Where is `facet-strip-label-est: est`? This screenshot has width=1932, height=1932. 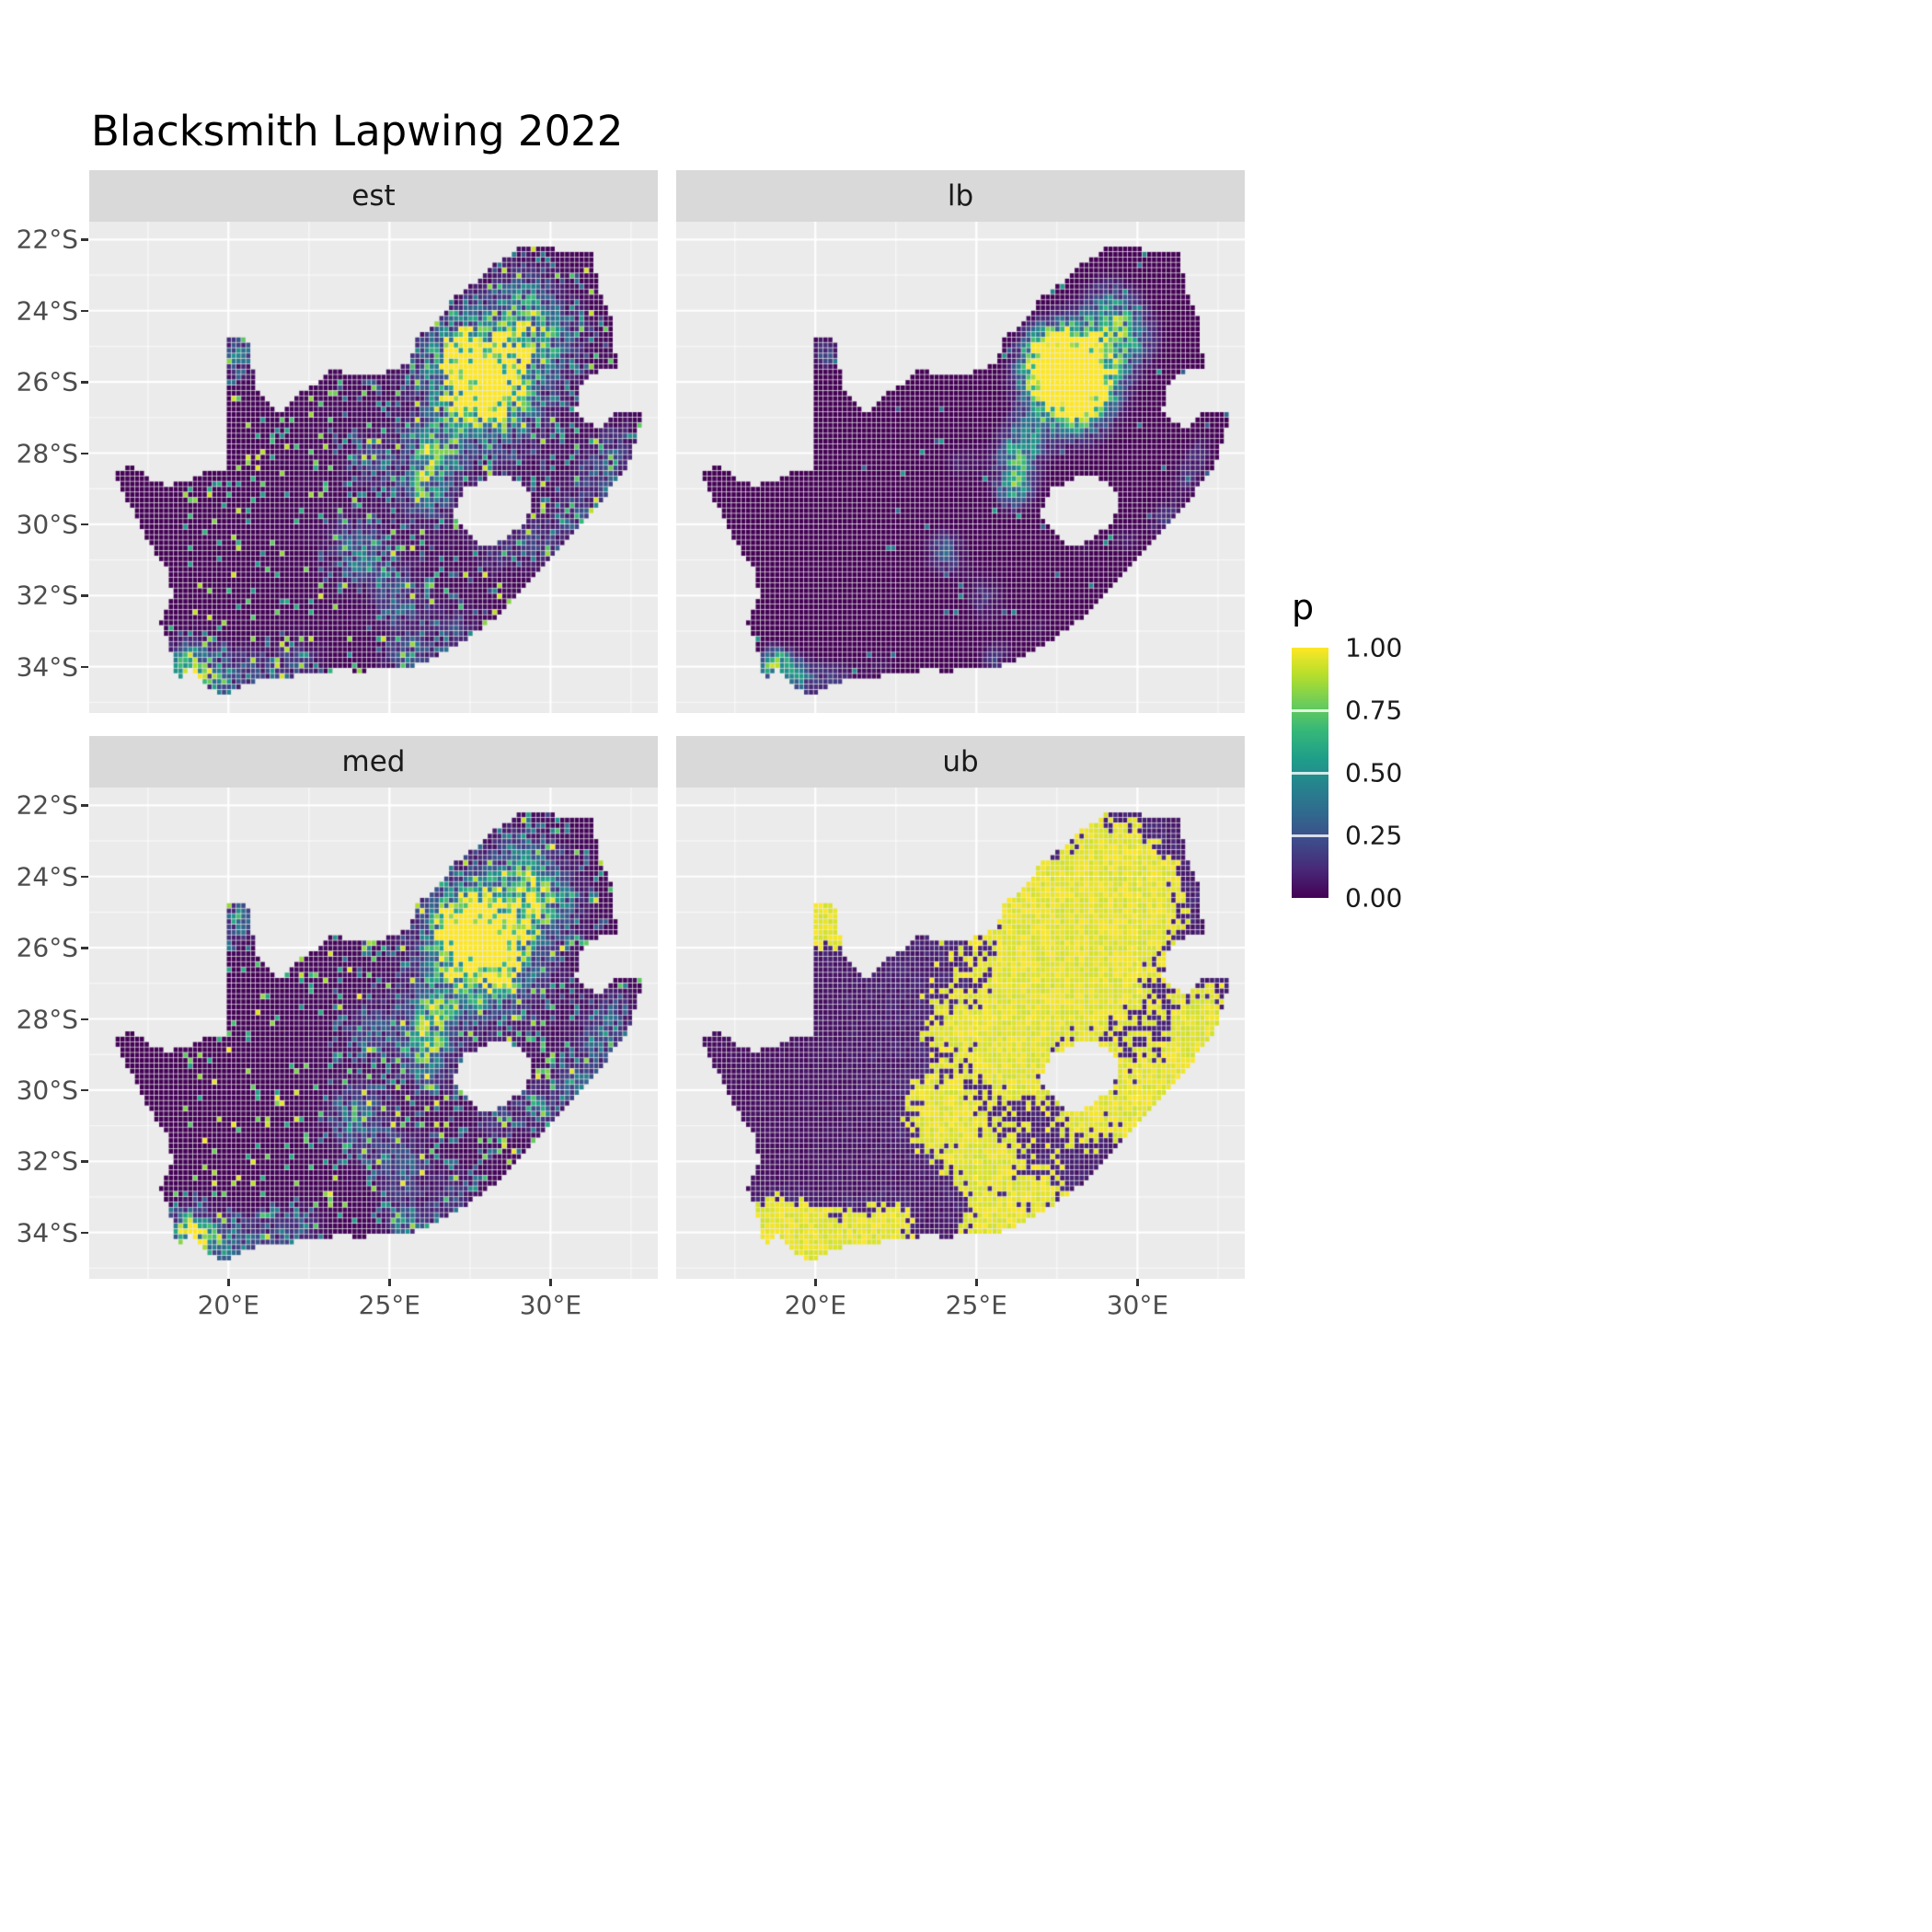
facet-strip-label-est: est is located at coordinates (373, 196).